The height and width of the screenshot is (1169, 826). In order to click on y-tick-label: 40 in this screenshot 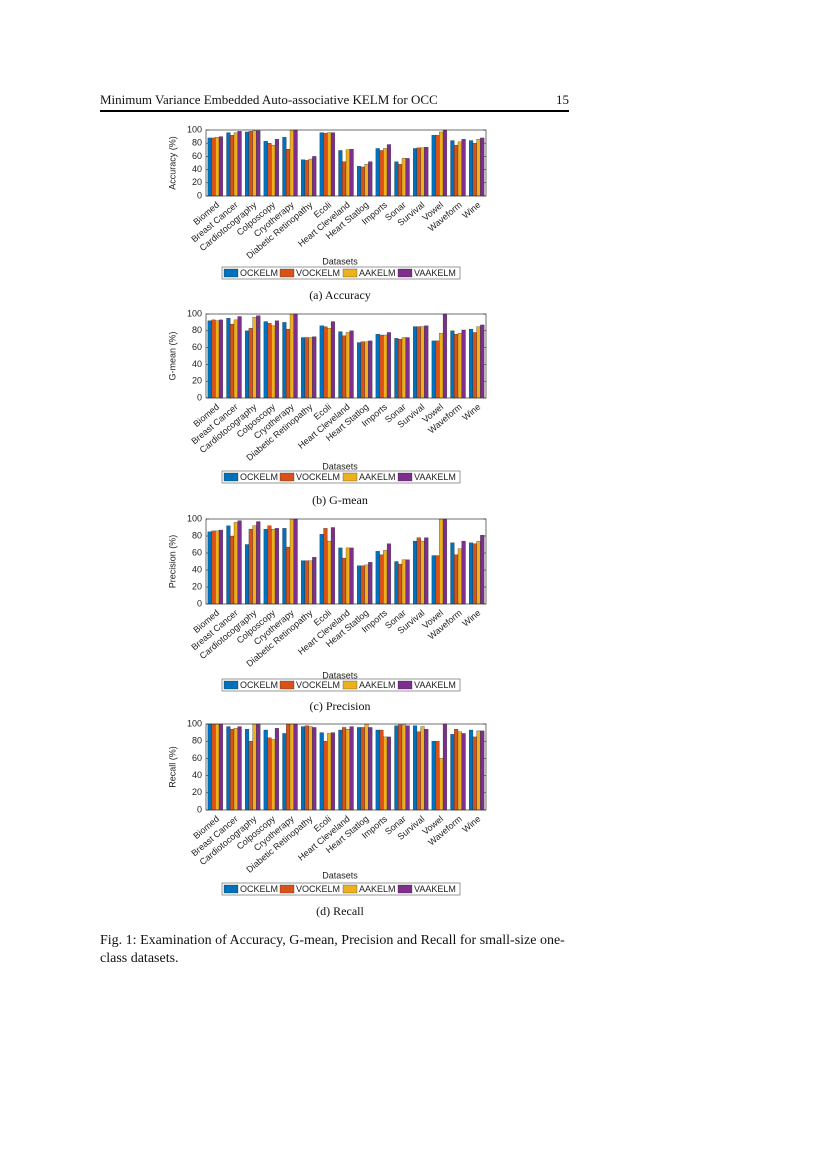, I will do `click(197, 775)`.